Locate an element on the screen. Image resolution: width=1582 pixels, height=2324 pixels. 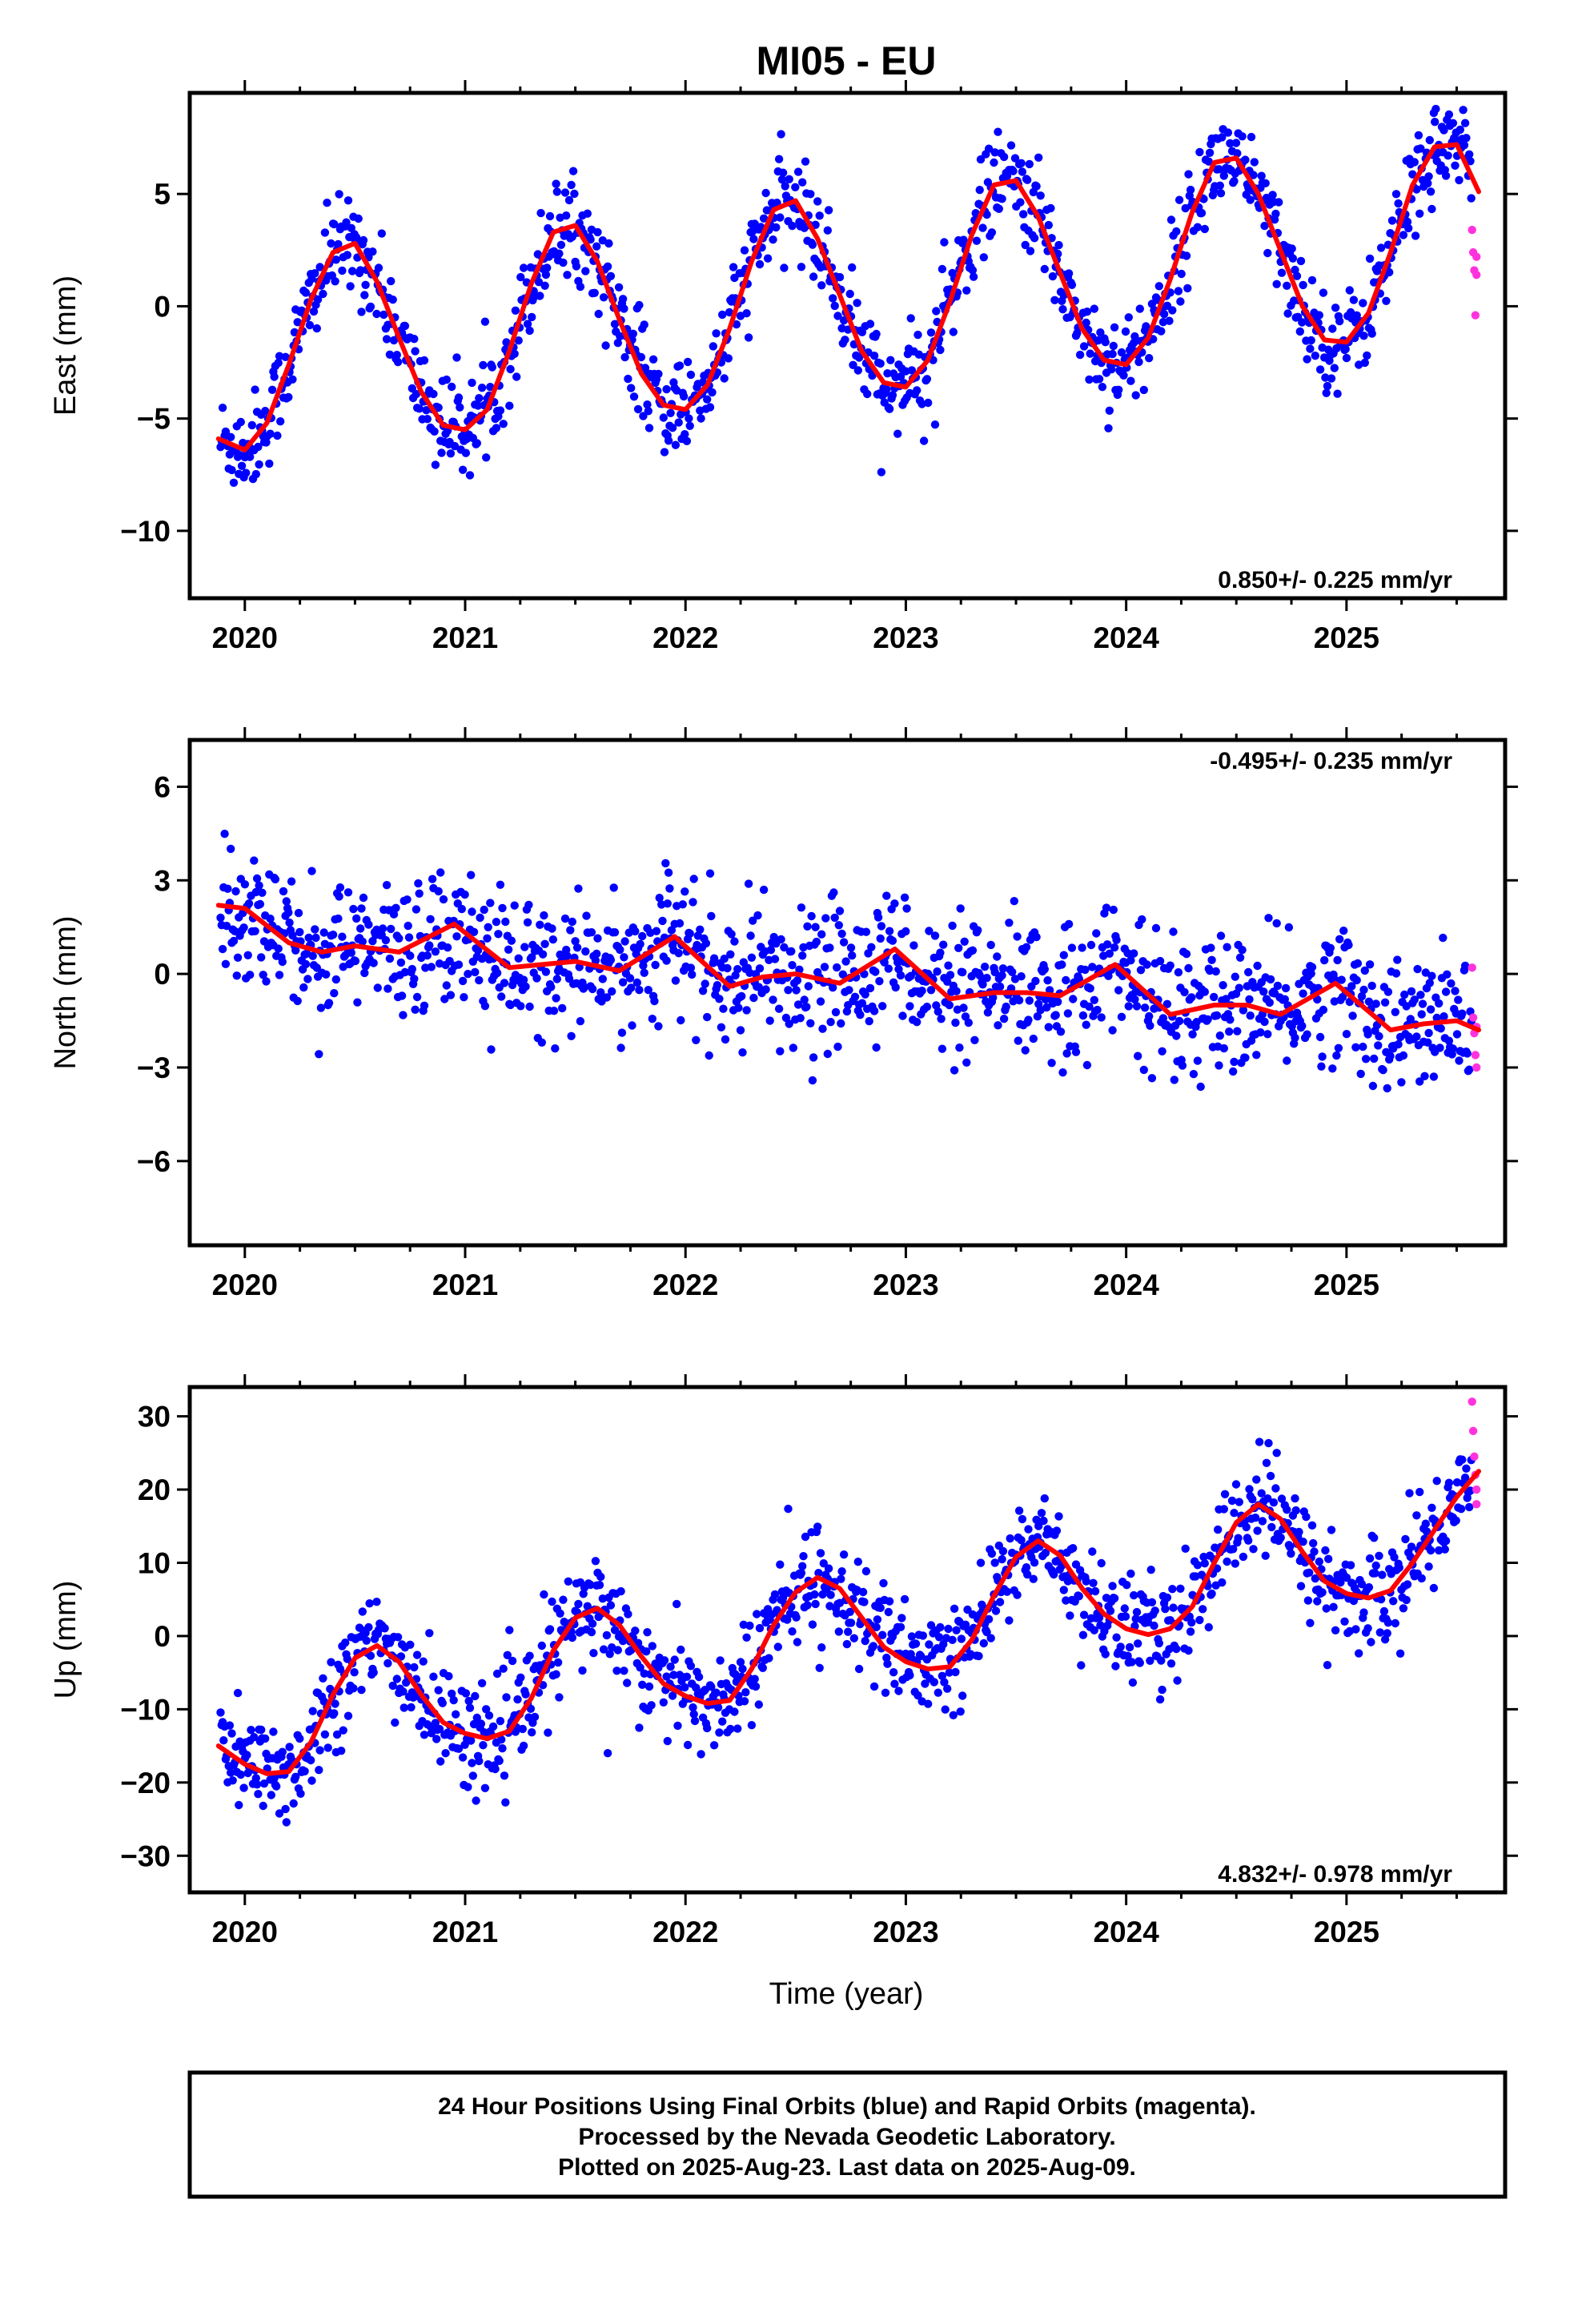
x-tick-label: 2023 is located at coordinates (905, 1285).